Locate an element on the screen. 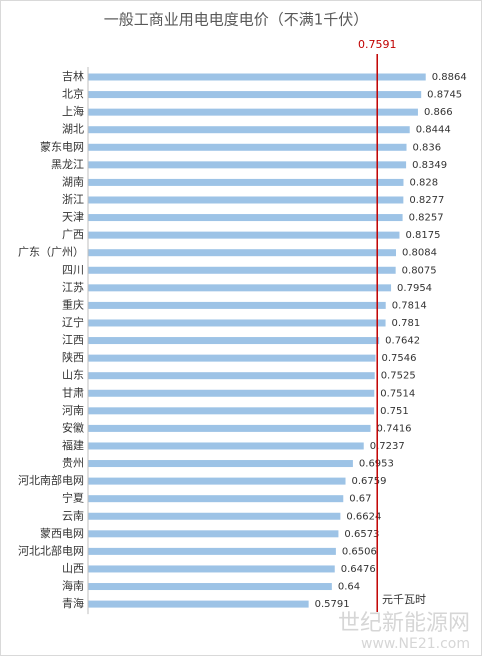 This screenshot has width=482, height=656. value-label: 0.8277 is located at coordinates (426, 200).